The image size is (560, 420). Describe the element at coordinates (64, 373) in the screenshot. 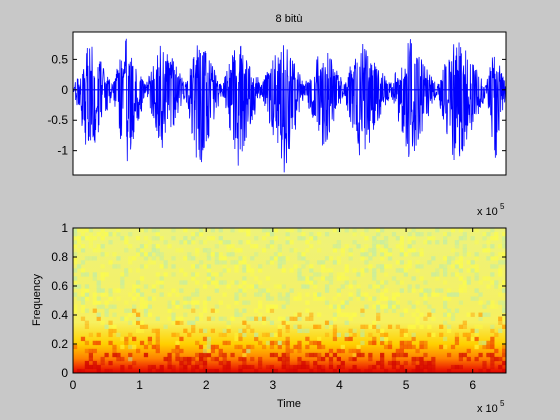

I see `spectrogram-y-tick-label: 0` at that location.